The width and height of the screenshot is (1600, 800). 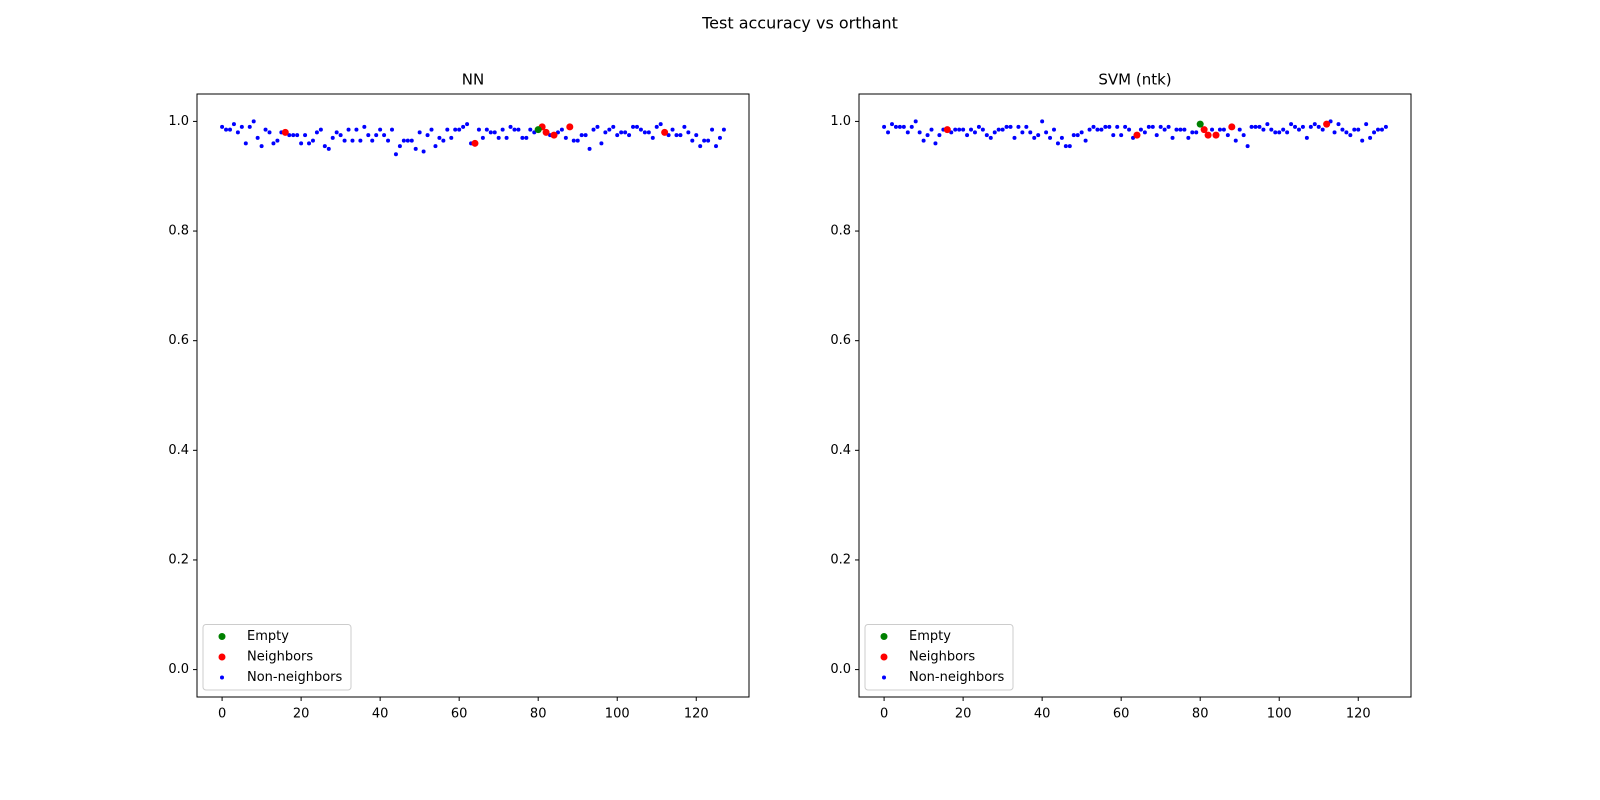 What do you see at coordinates (280, 657) in the screenshot?
I see `legend-label: Neighbors` at bounding box center [280, 657].